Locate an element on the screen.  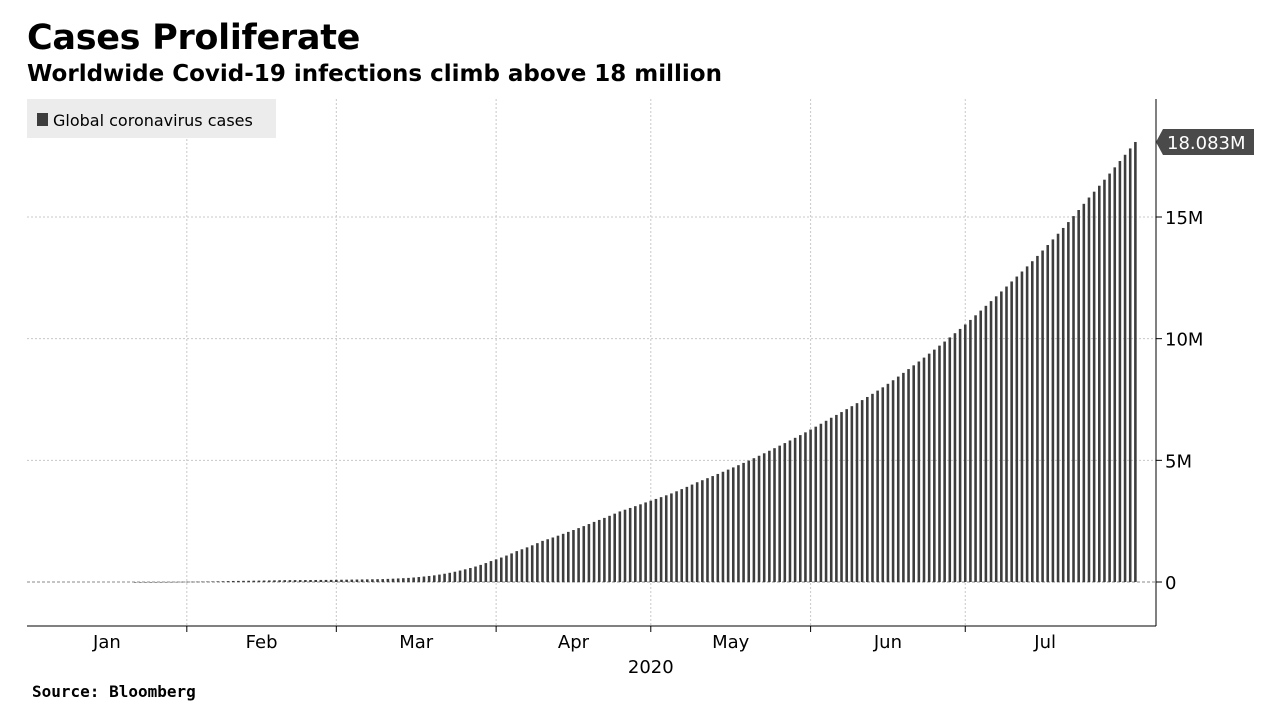
x-axis-label: 2020 is located at coordinates (651, 667).